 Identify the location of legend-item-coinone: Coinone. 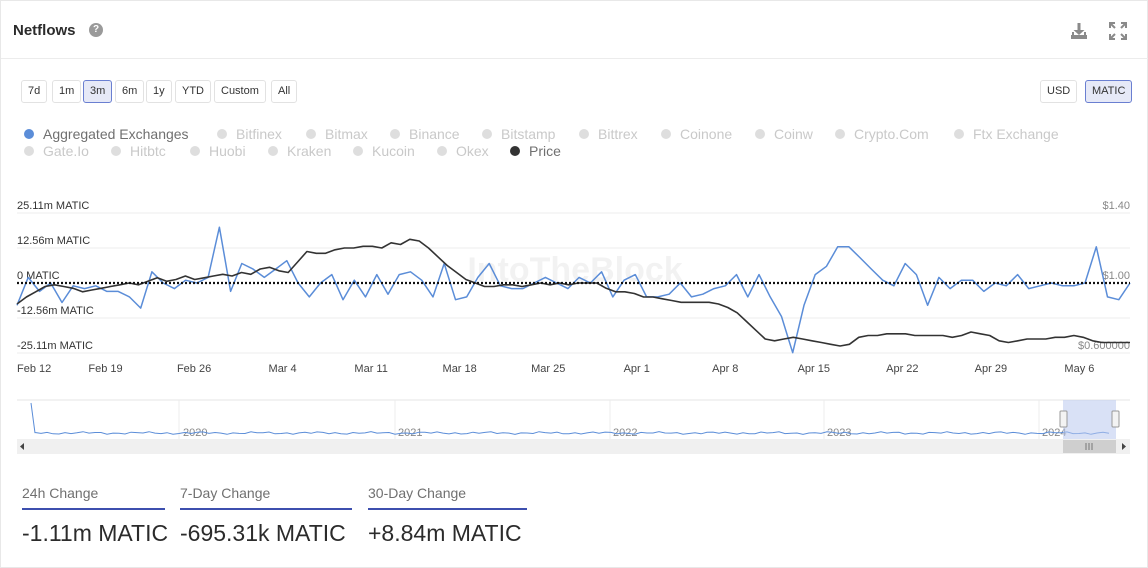
(696, 134).